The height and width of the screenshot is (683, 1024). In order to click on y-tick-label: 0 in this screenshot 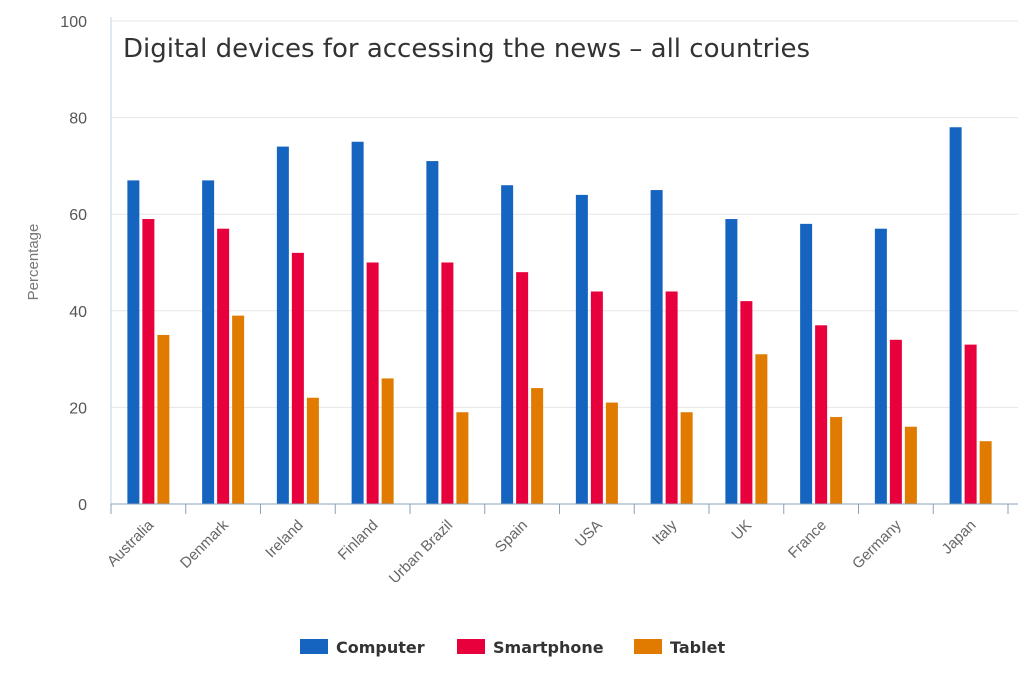, I will do `click(82, 505)`.